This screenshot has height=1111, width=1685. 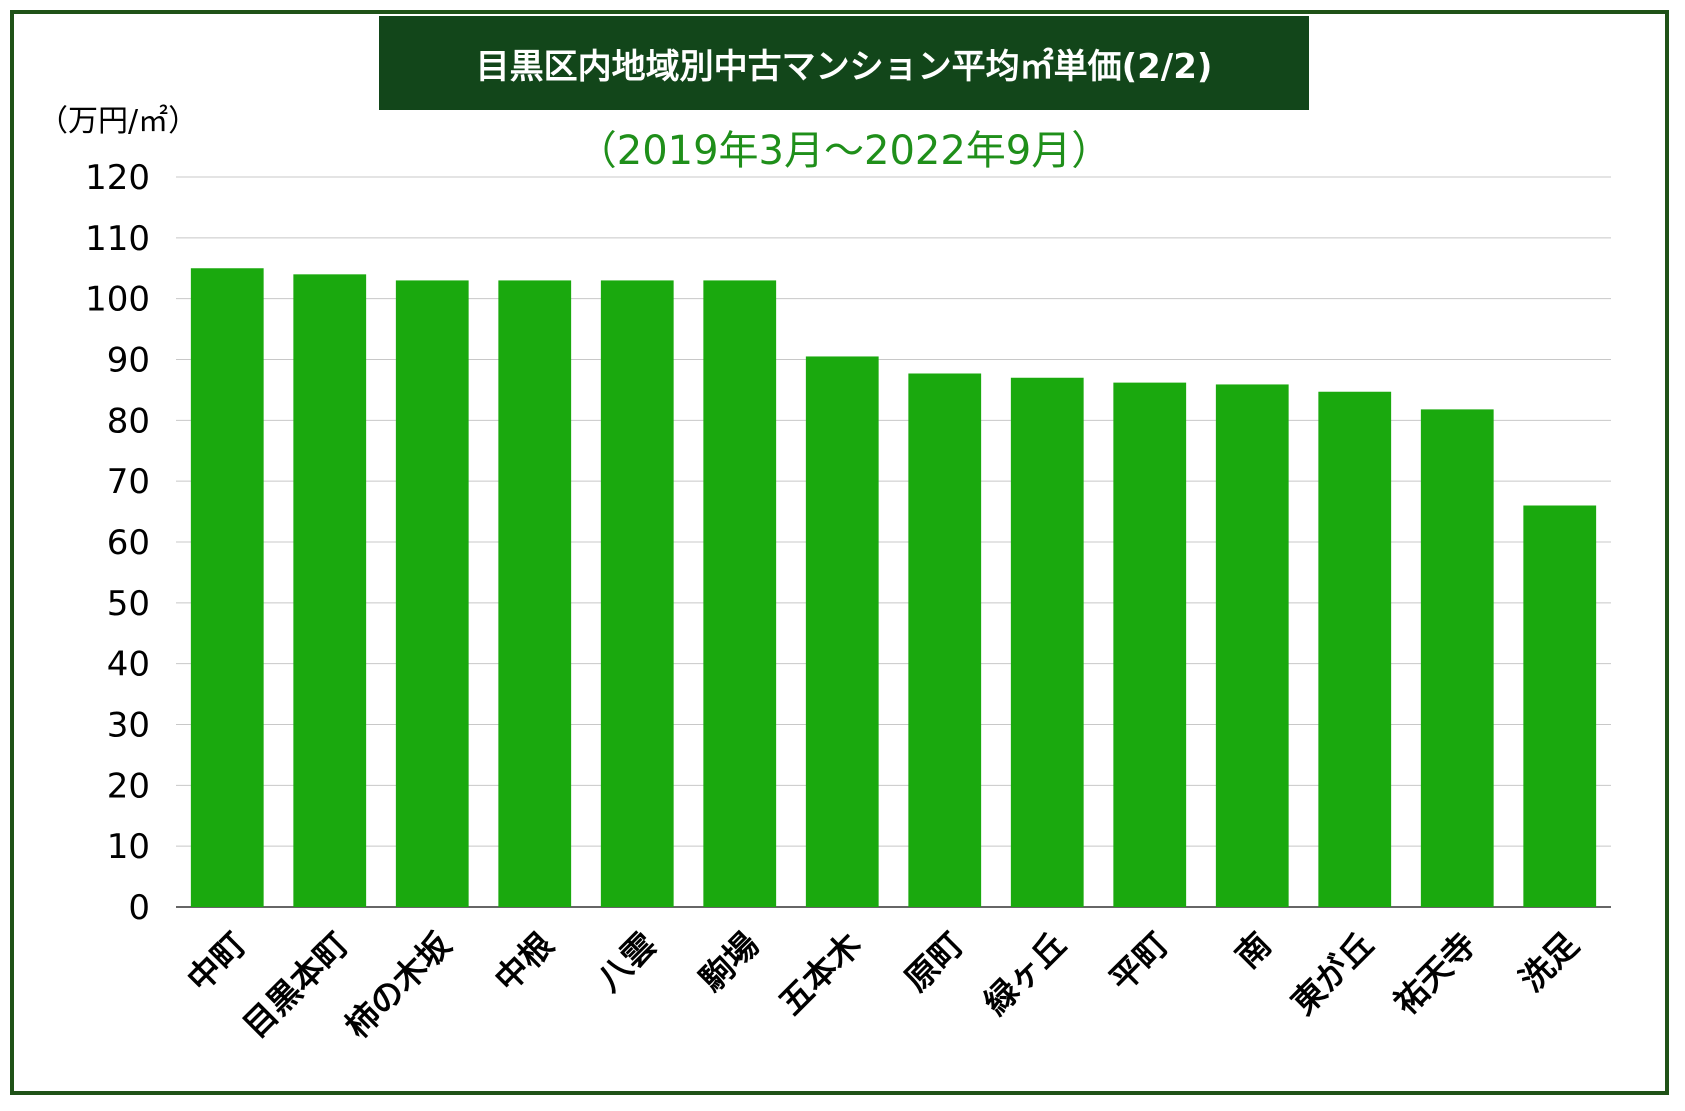 What do you see at coordinates (398, 985) in the screenshot?
I see `x-category-label: 柿の木坂` at bounding box center [398, 985].